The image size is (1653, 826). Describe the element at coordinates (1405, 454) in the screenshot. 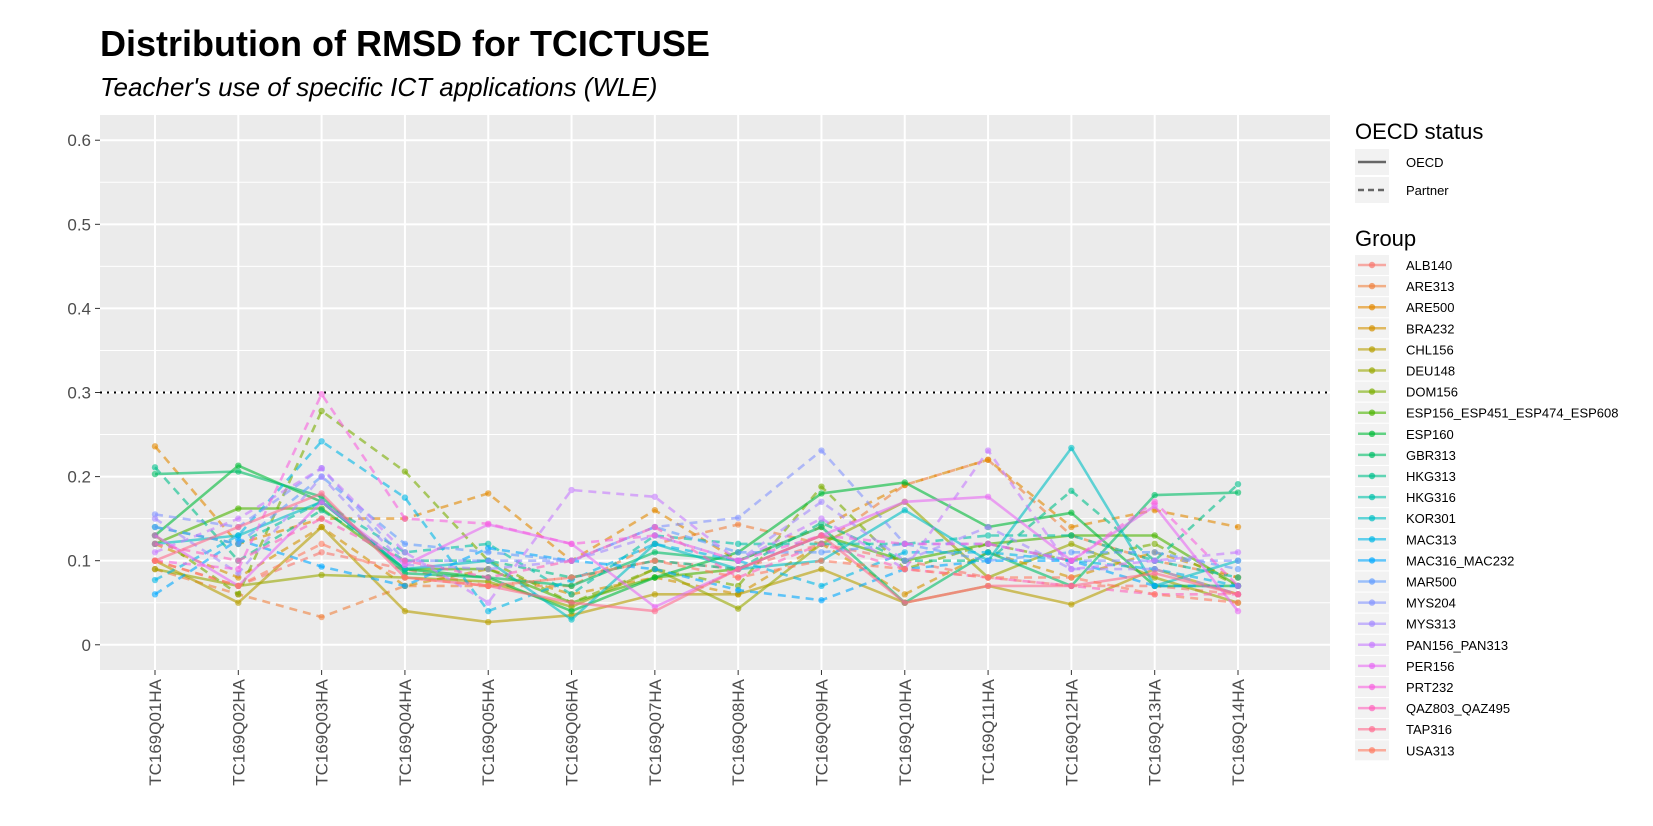

I see `group-legend-item: GBR313` at that location.